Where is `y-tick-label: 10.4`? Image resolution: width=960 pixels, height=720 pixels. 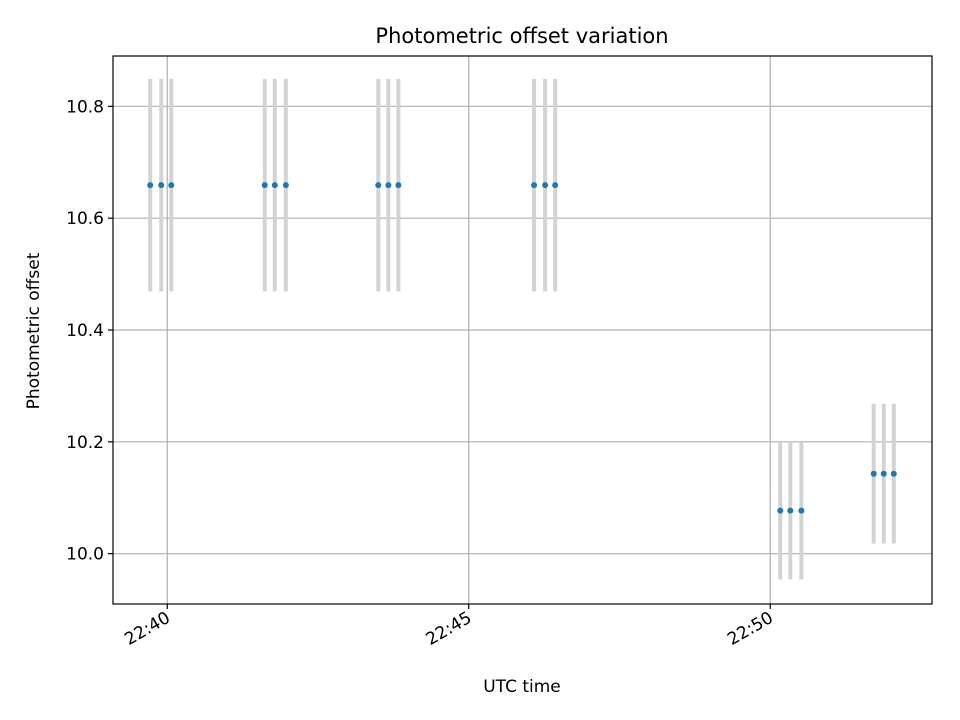
y-tick-label: 10.4 is located at coordinates (85, 331).